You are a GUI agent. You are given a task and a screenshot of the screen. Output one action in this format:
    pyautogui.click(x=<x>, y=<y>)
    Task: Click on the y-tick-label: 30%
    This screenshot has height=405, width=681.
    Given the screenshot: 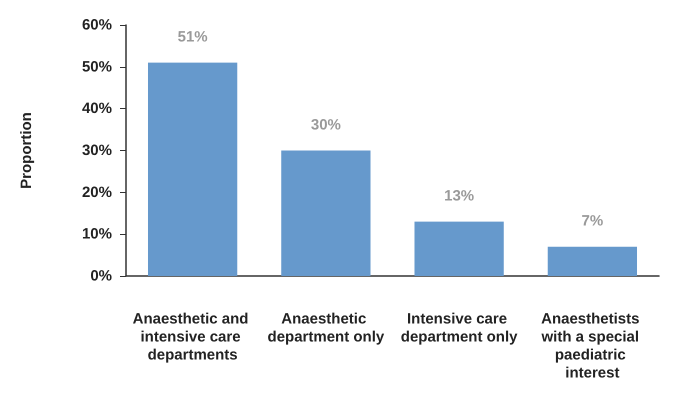 What is the action you would take?
    pyautogui.click(x=97, y=150)
    